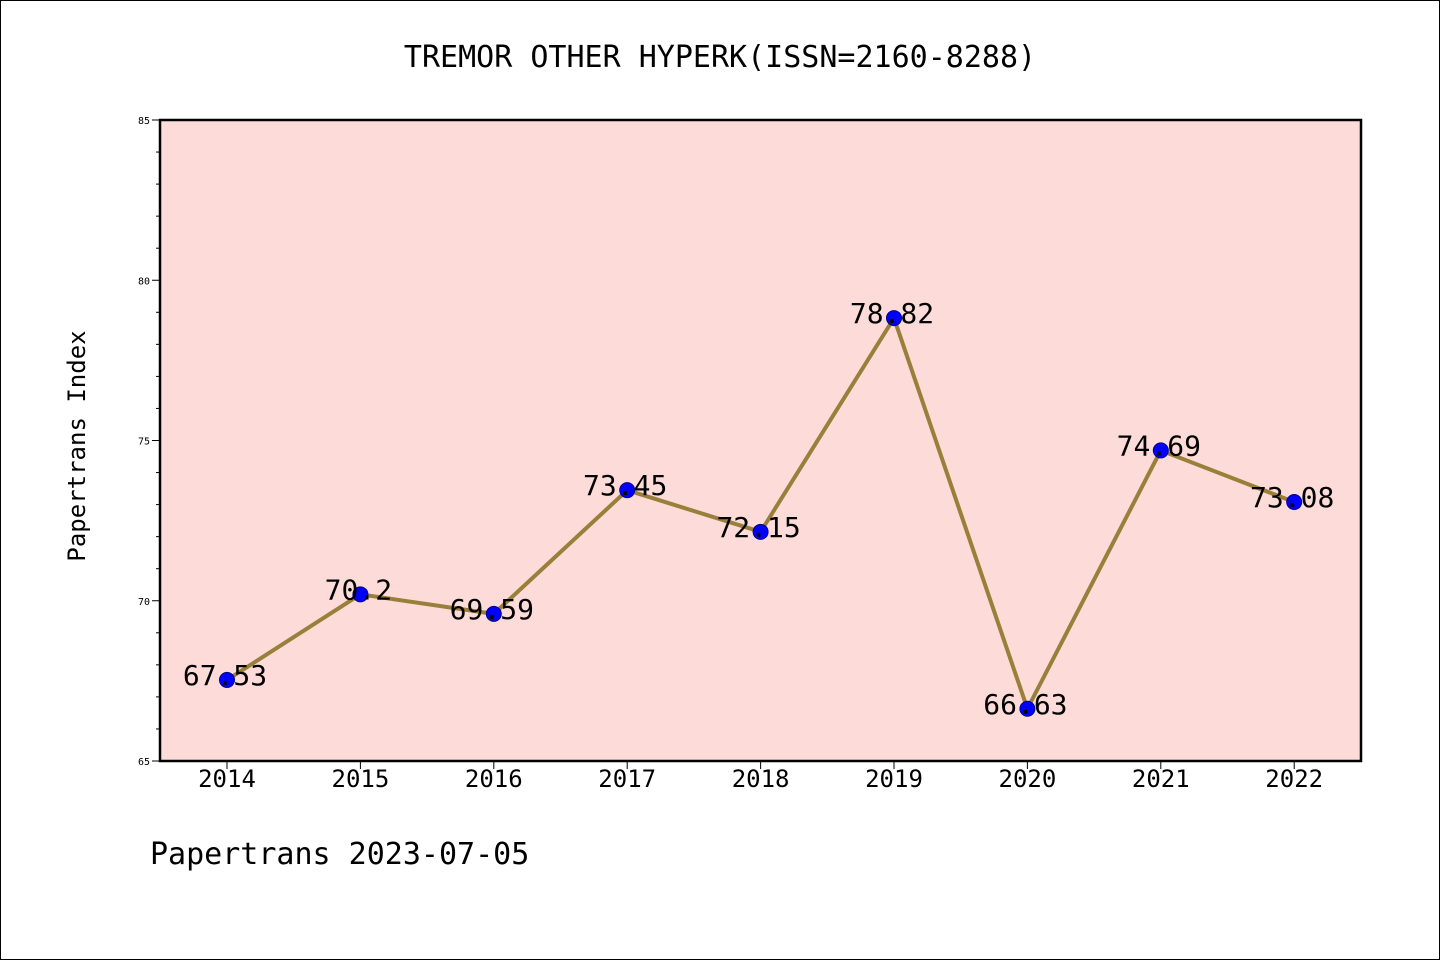  I want to click on x-tick-label: 2022, so click(1294, 779).